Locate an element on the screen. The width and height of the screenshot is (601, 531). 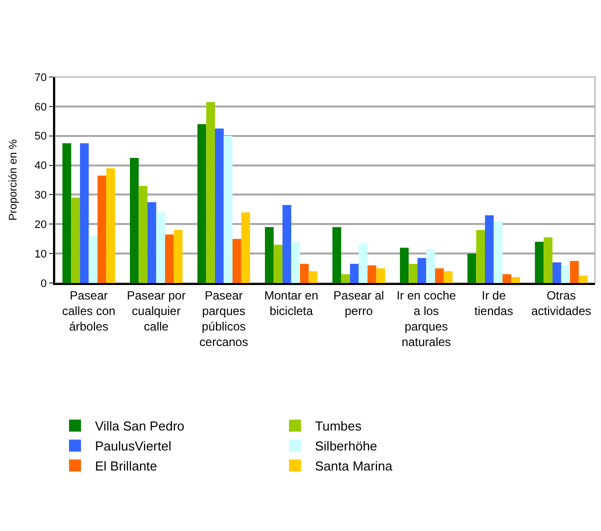
y-axis-title: Proporción en % is located at coordinates (14, 180).